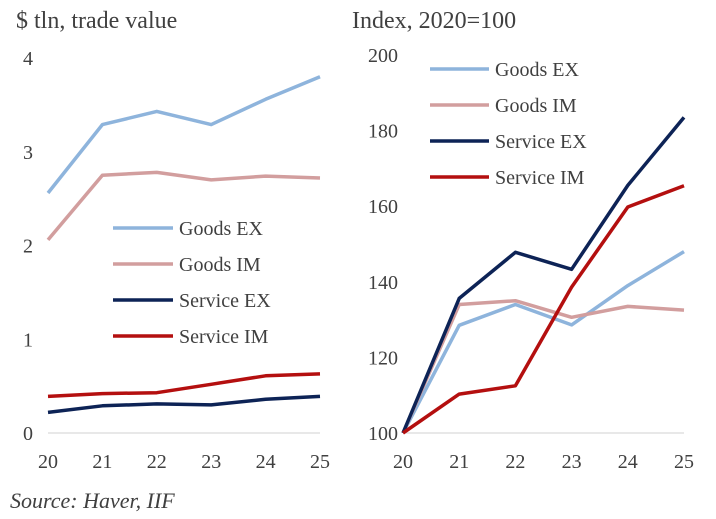 This screenshot has width=716, height=519. I want to click on right-y-tick-label: 200, so click(383, 56).